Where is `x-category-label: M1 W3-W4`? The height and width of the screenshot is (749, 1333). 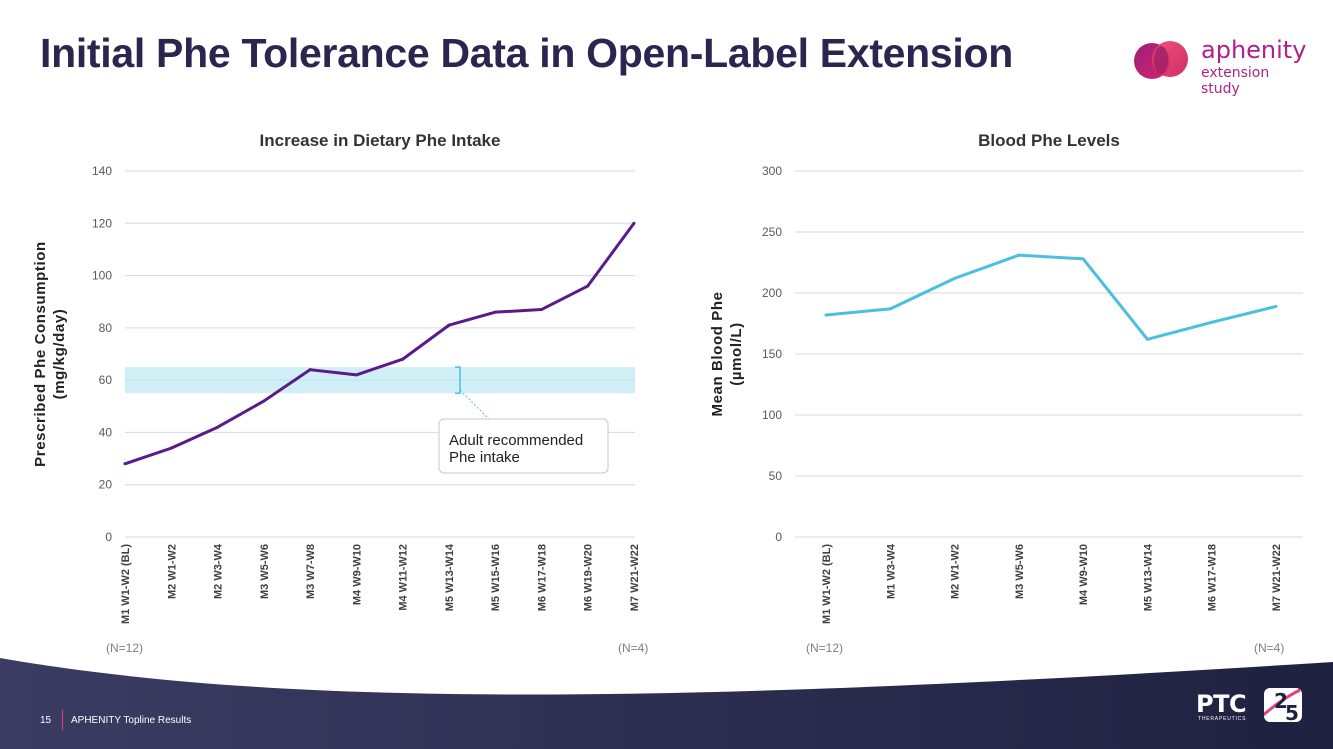 x-category-label: M1 W3-W4 is located at coordinates (891, 571).